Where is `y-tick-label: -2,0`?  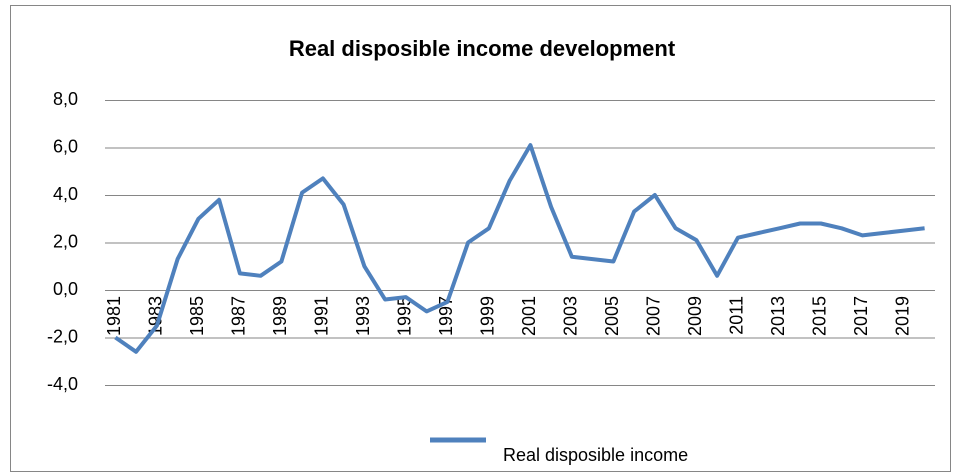
y-tick-label: -2,0 is located at coordinates (62, 336).